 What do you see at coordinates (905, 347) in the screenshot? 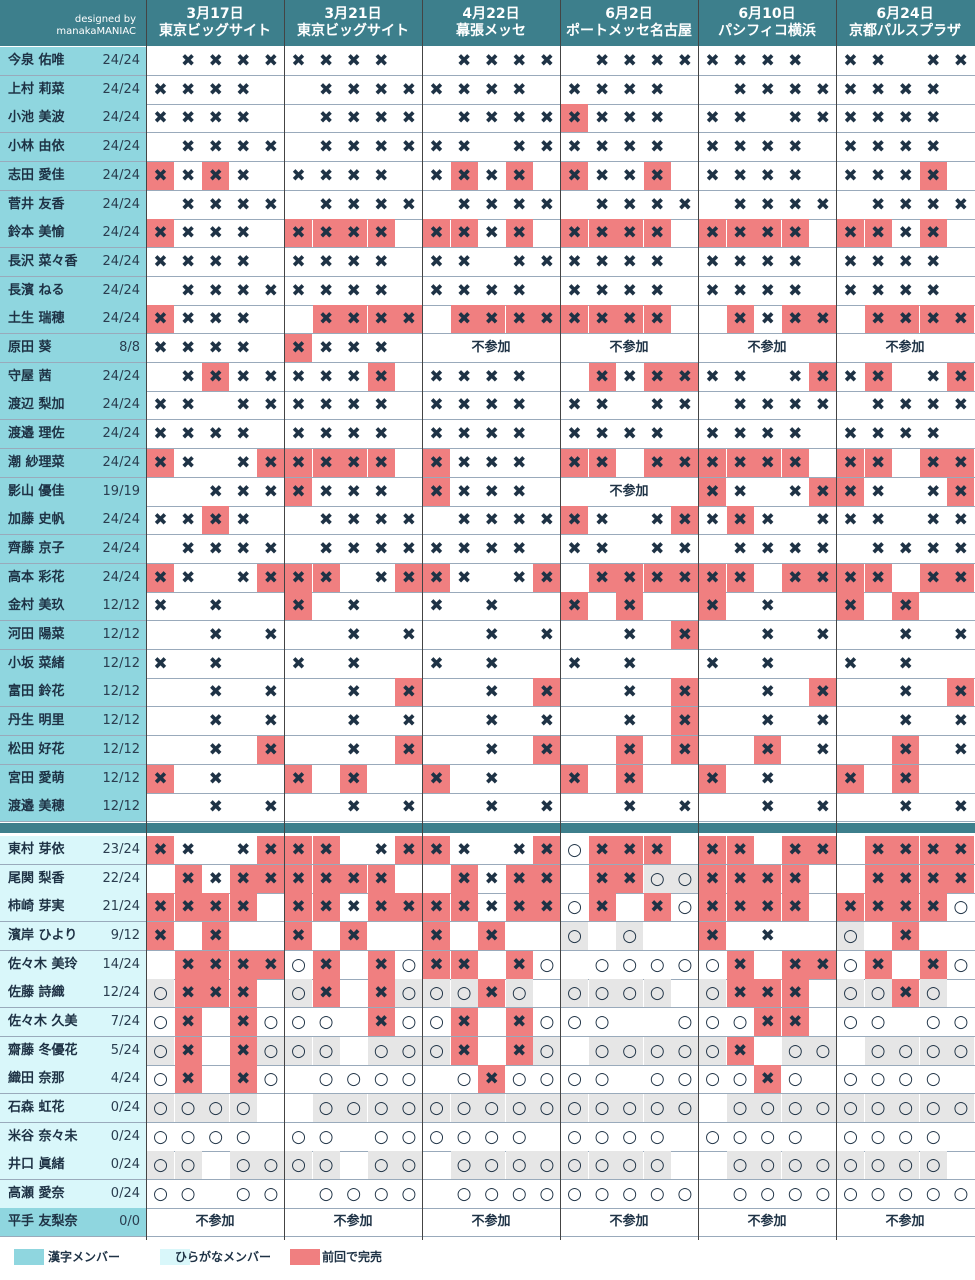
I see `absent-label: 不参加` at bounding box center [905, 347].